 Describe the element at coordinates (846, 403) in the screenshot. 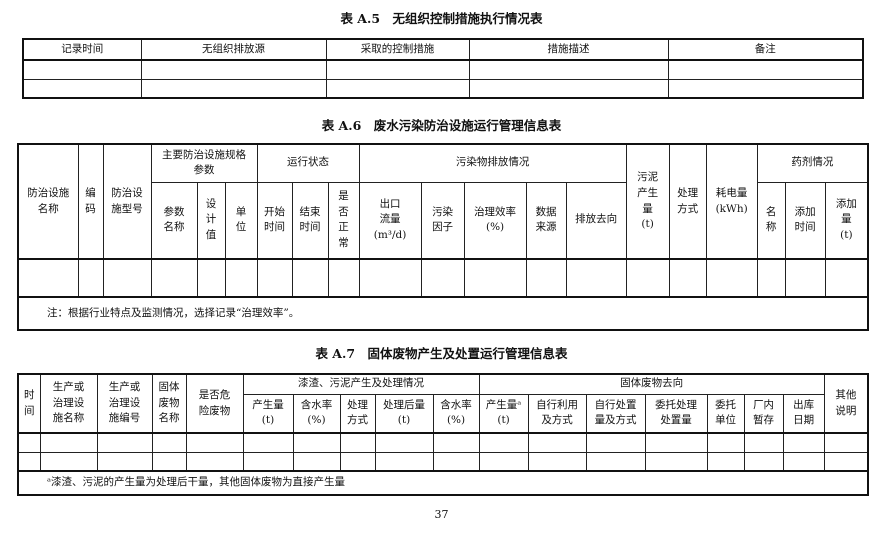

I see `a7-header-other-notes: 其他 说明` at that location.